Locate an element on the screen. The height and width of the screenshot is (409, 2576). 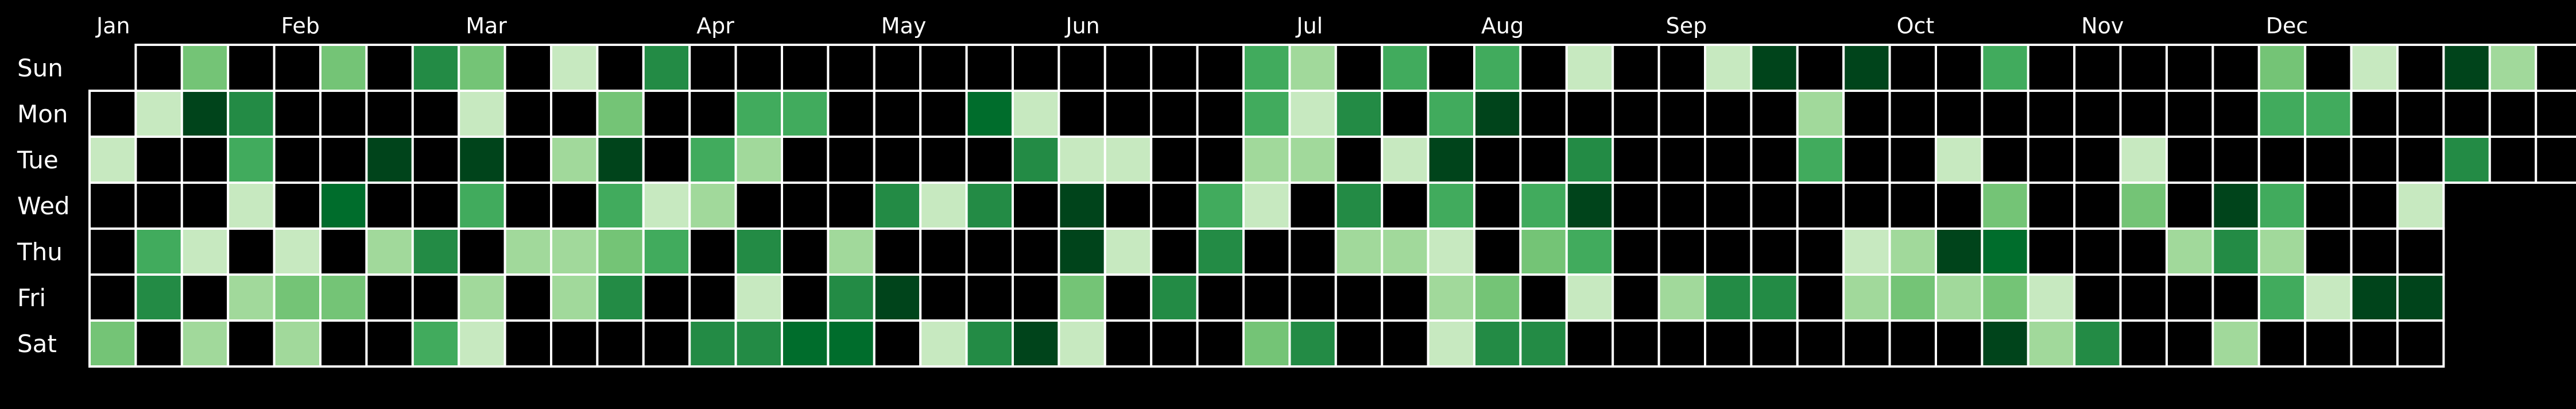
month-label: Oct is located at coordinates (1916, 25).